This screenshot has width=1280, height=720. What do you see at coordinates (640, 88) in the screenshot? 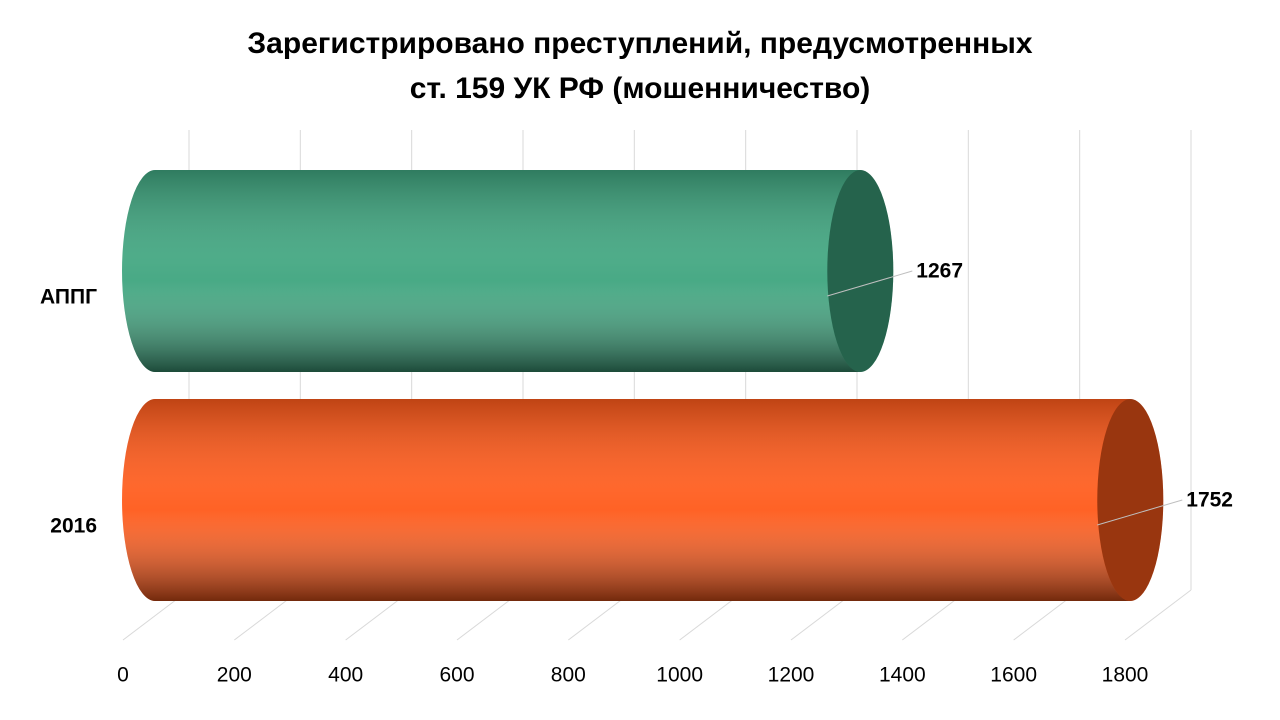
I see `chart-title: ст. 159 УК РФ (мошенничество)` at bounding box center [640, 88].